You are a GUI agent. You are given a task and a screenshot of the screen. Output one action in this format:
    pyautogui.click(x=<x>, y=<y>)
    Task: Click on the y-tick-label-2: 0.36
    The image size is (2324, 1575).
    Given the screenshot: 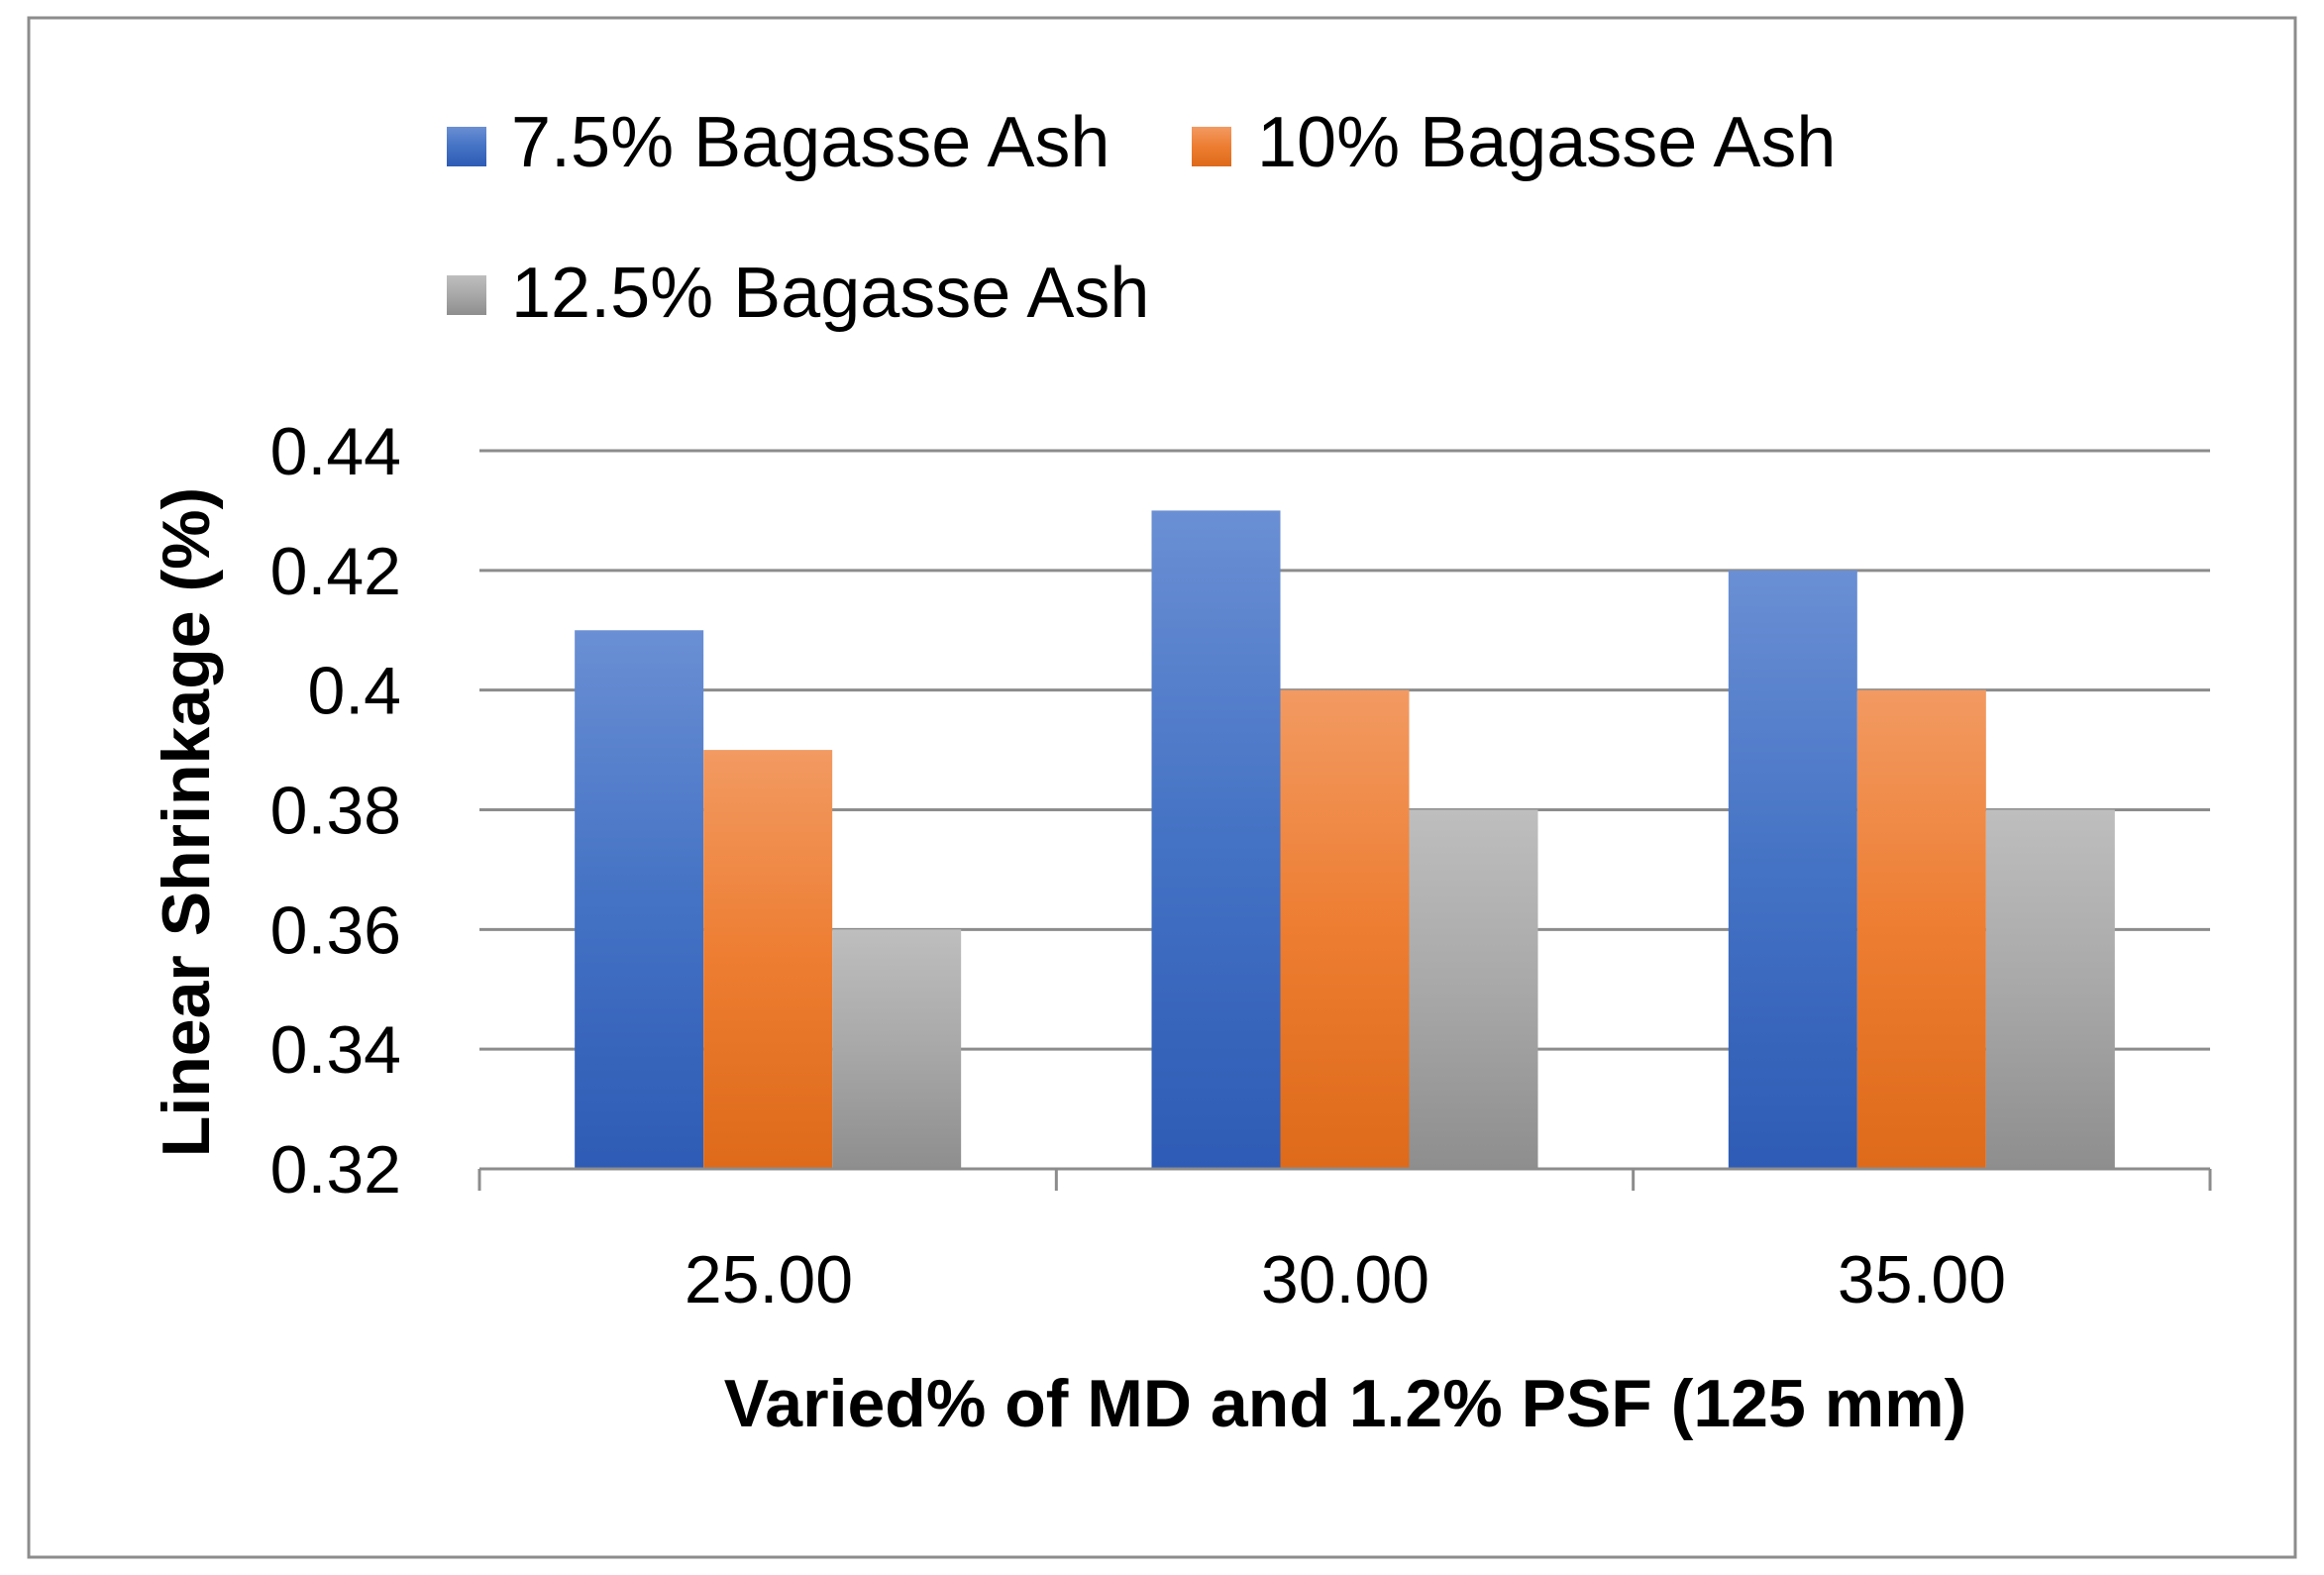 What is the action you would take?
    pyautogui.click(x=335, y=930)
    